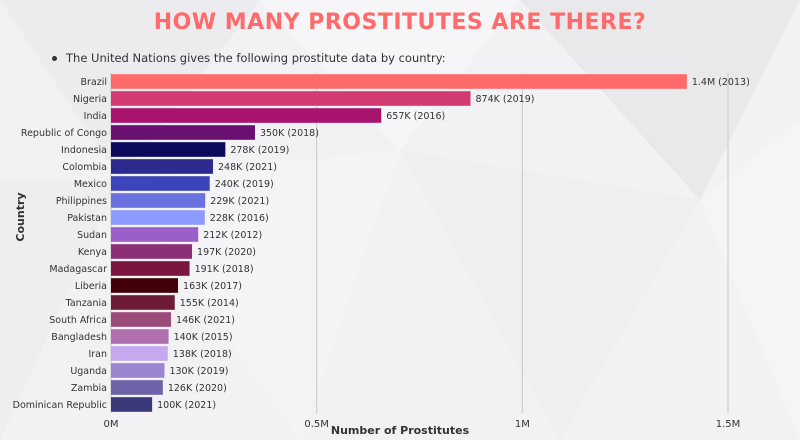 The width and height of the screenshot is (800, 440). What do you see at coordinates (205, 320) in the screenshot?
I see `bar-value-label: 146K (2021)` at bounding box center [205, 320].